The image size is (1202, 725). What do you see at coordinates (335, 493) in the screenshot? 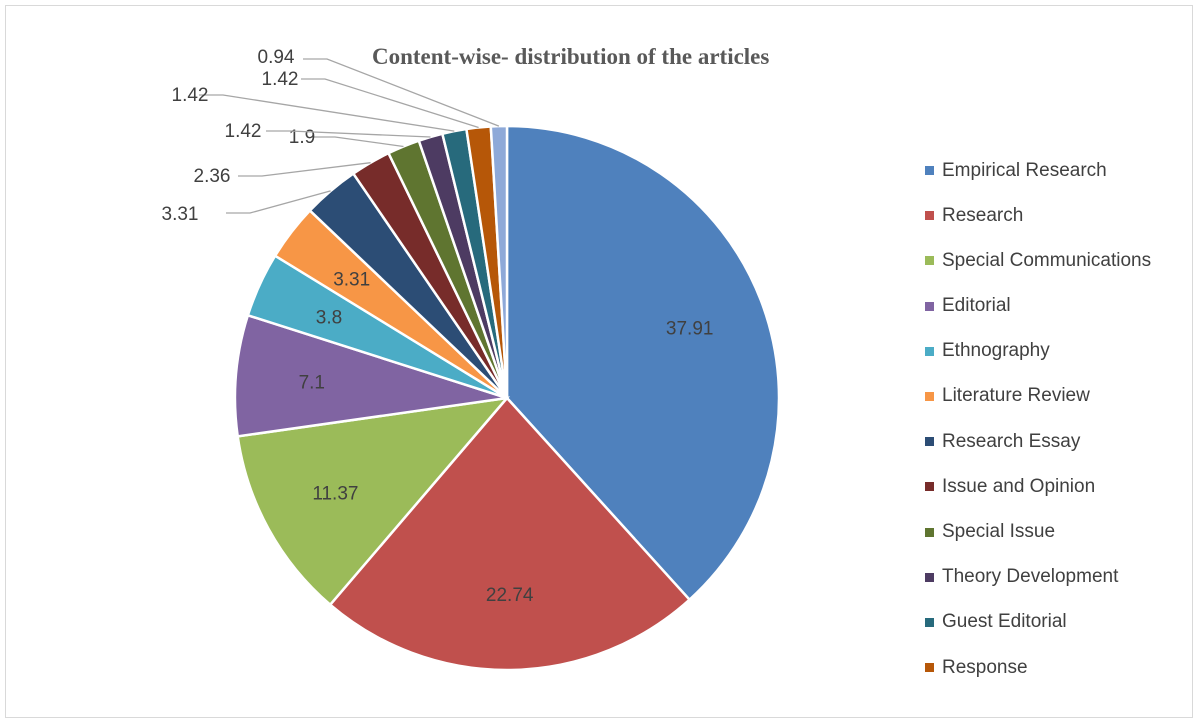
I see `data-label: 11.37` at bounding box center [335, 493].